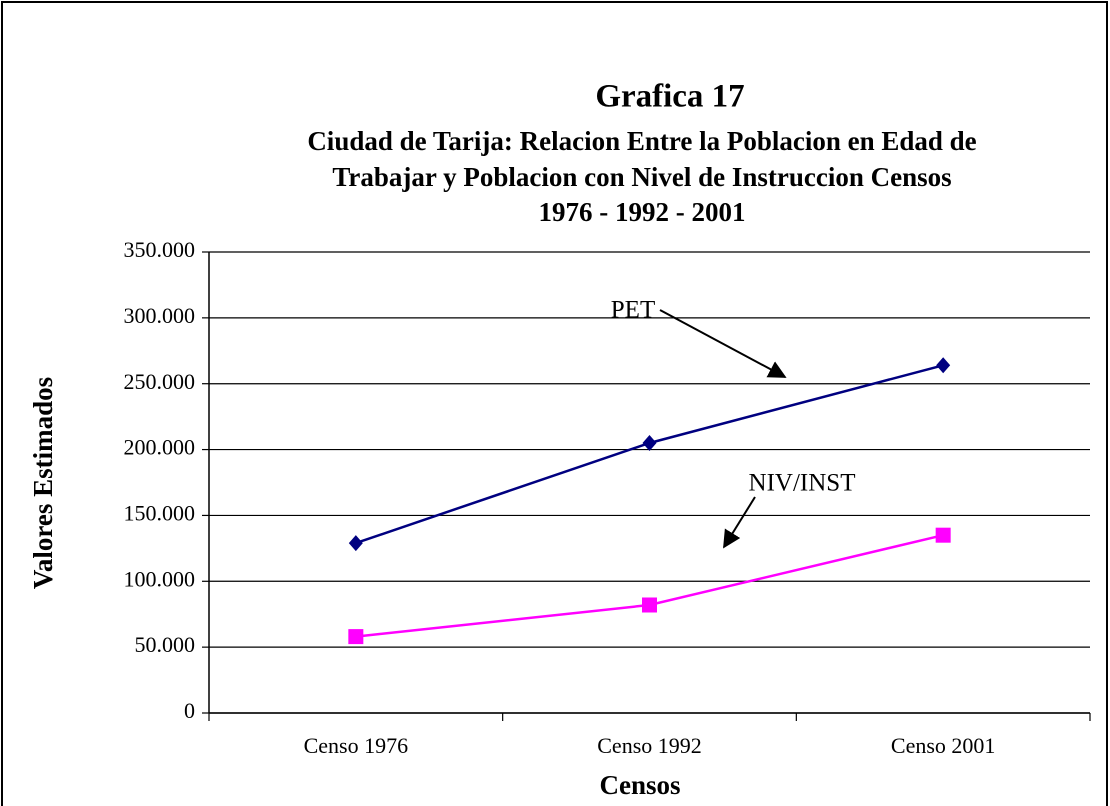  Describe the element at coordinates (160, 578) in the screenshot. I see `y-tick-label: 100.000` at that location.